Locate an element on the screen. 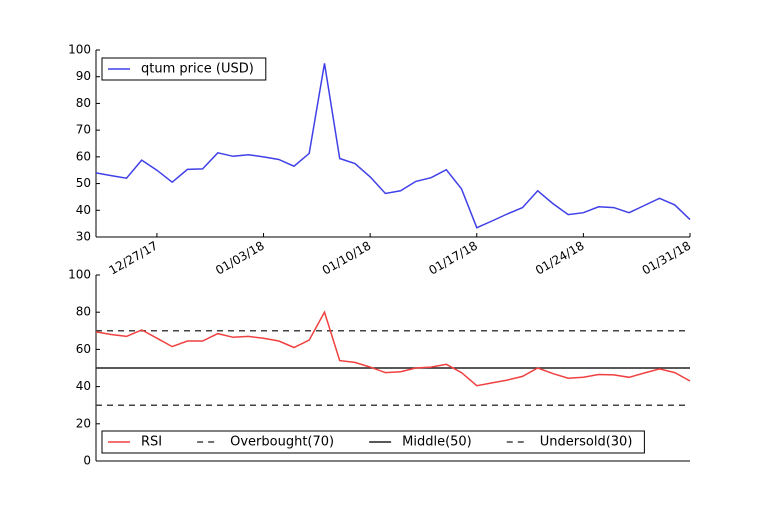  y-tick-label: 0 is located at coordinates (87, 461).